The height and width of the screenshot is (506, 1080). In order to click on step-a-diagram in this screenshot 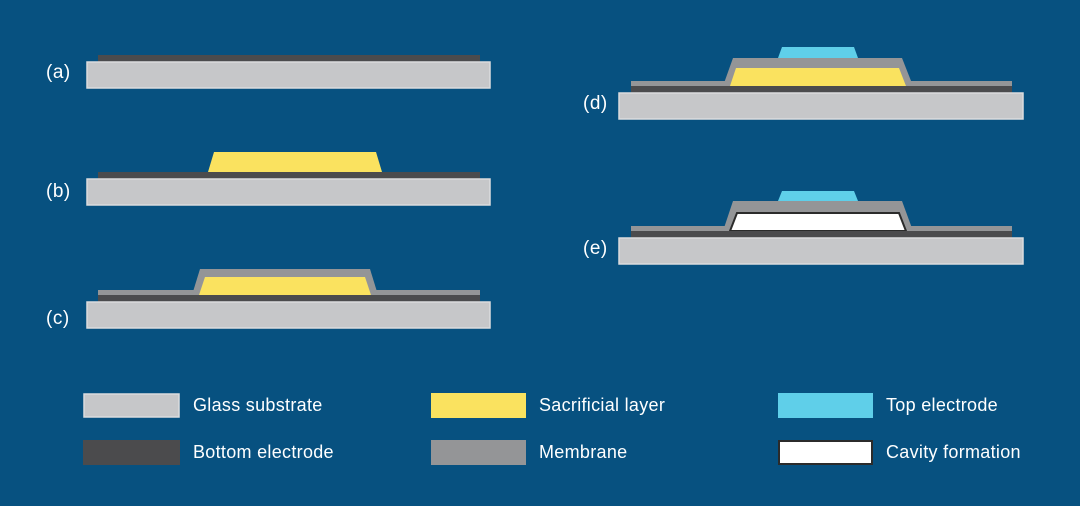, I will do `click(288, 72)`.